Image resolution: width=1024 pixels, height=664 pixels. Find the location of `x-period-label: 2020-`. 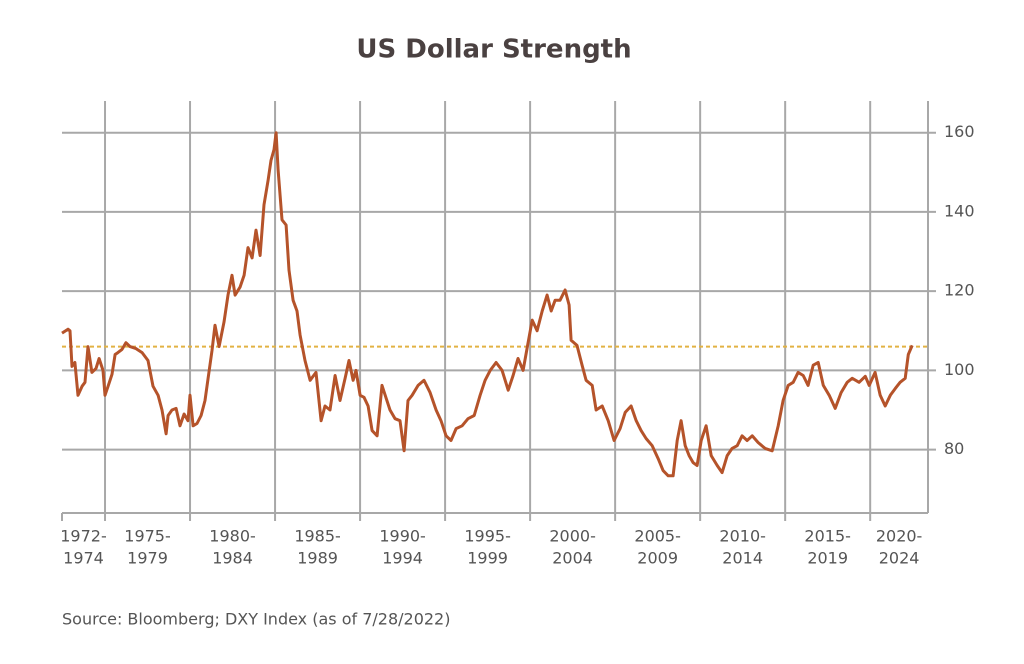

x-period-label: 2020- is located at coordinates (899, 536).